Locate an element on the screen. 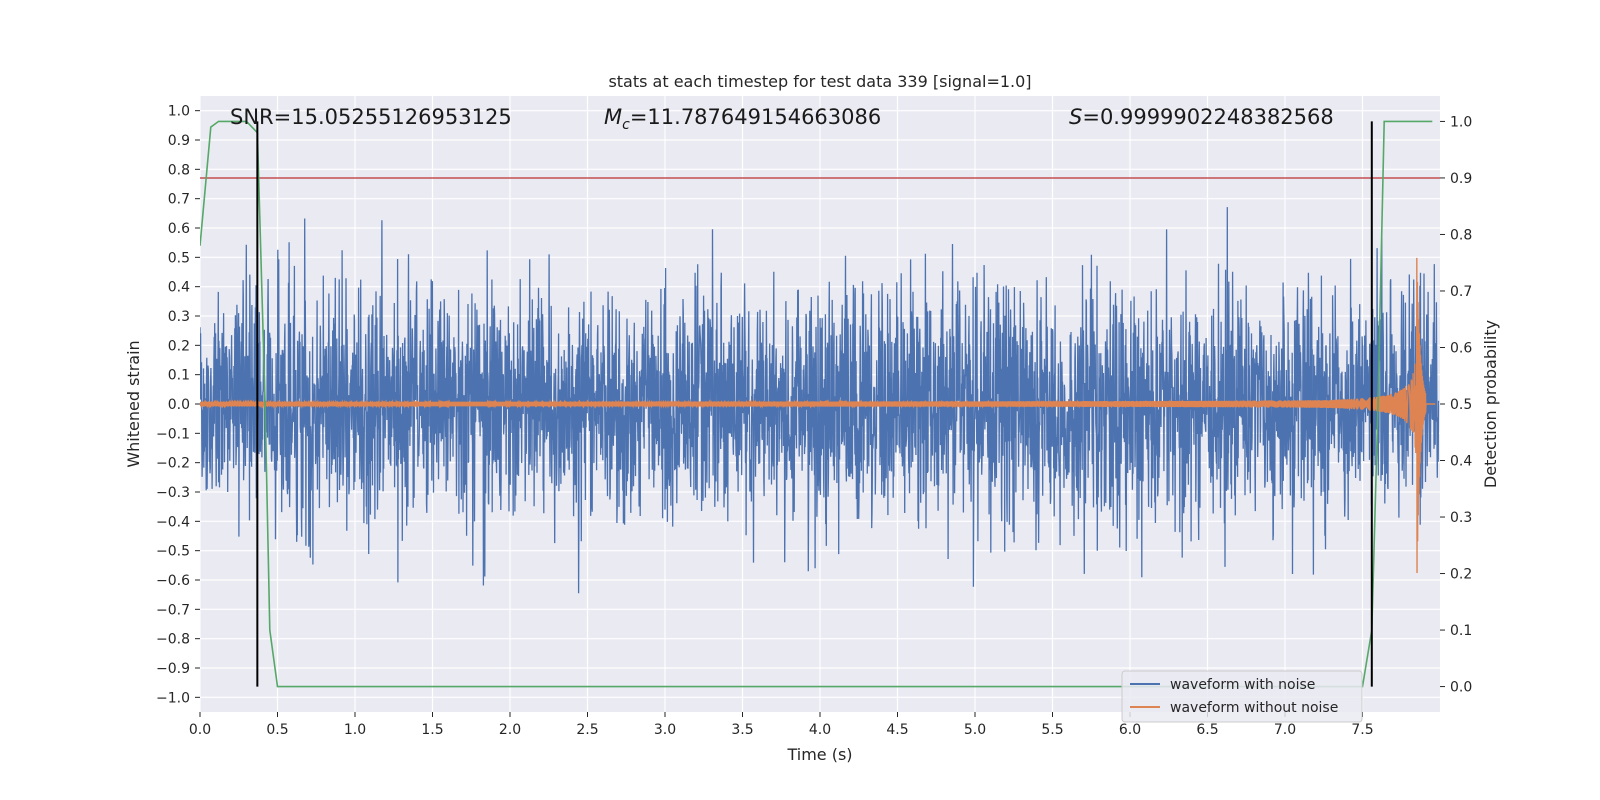  y-tick-label: −0.5 is located at coordinates (173, 552).